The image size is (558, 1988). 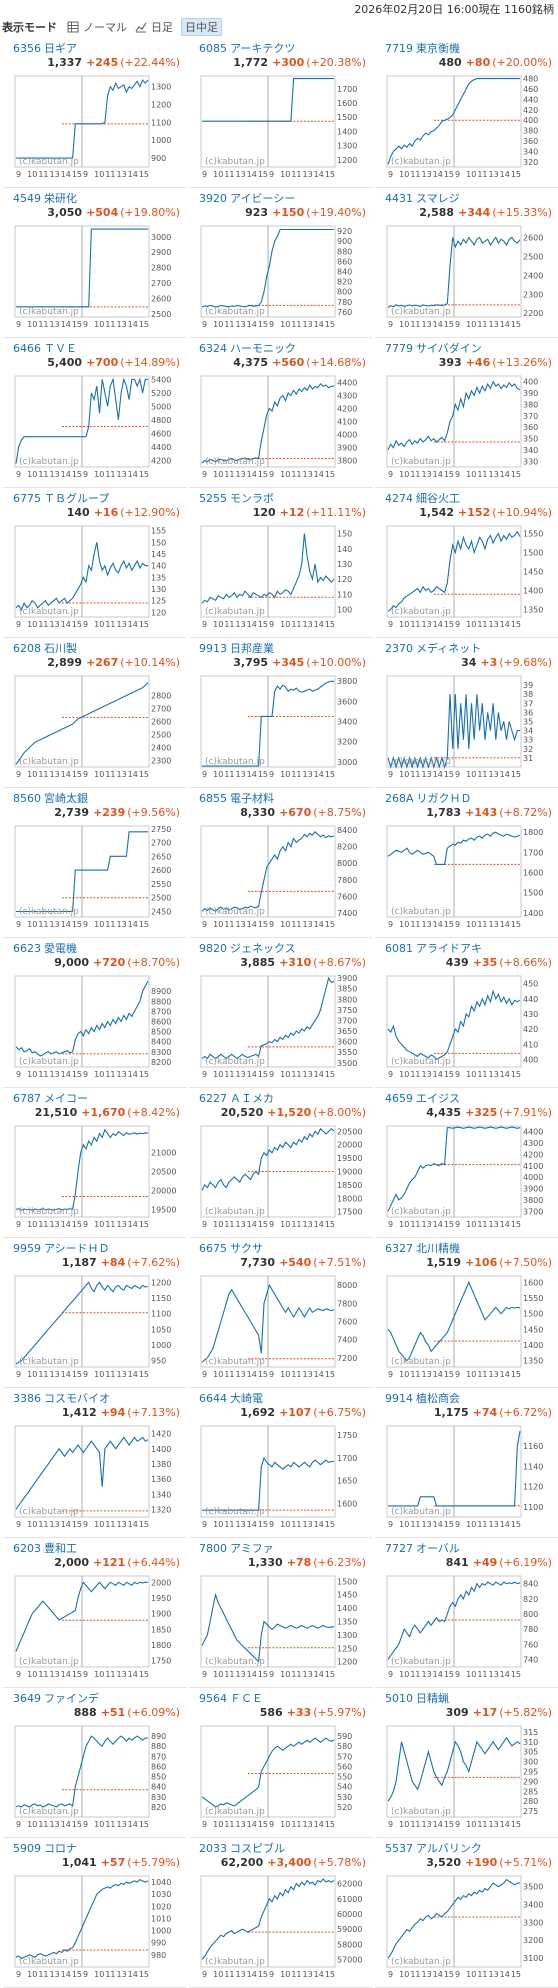 What do you see at coordinates (438, 1548) in the screenshot?
I see `stock-name-link: オーバル` at bounding box center [438, 1548].